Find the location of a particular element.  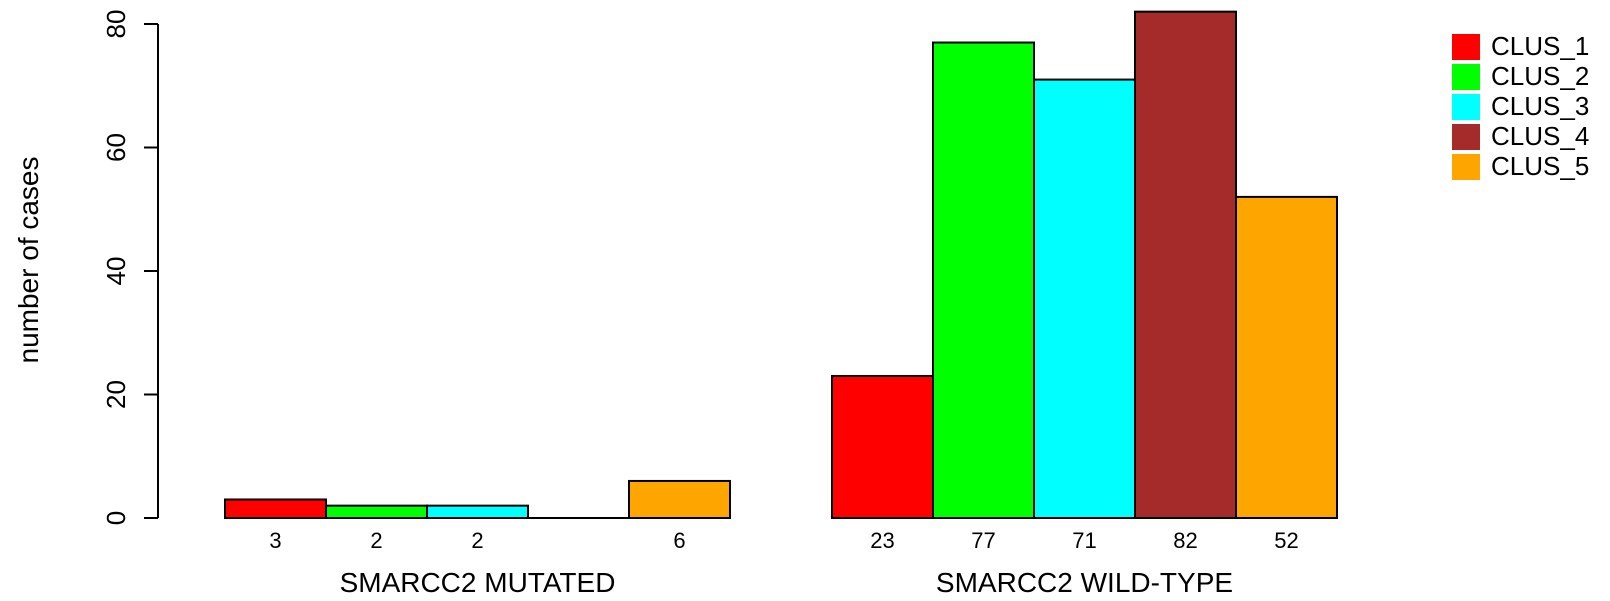

legend-label: CLUS_3 is located at coordinates (1540, 106).